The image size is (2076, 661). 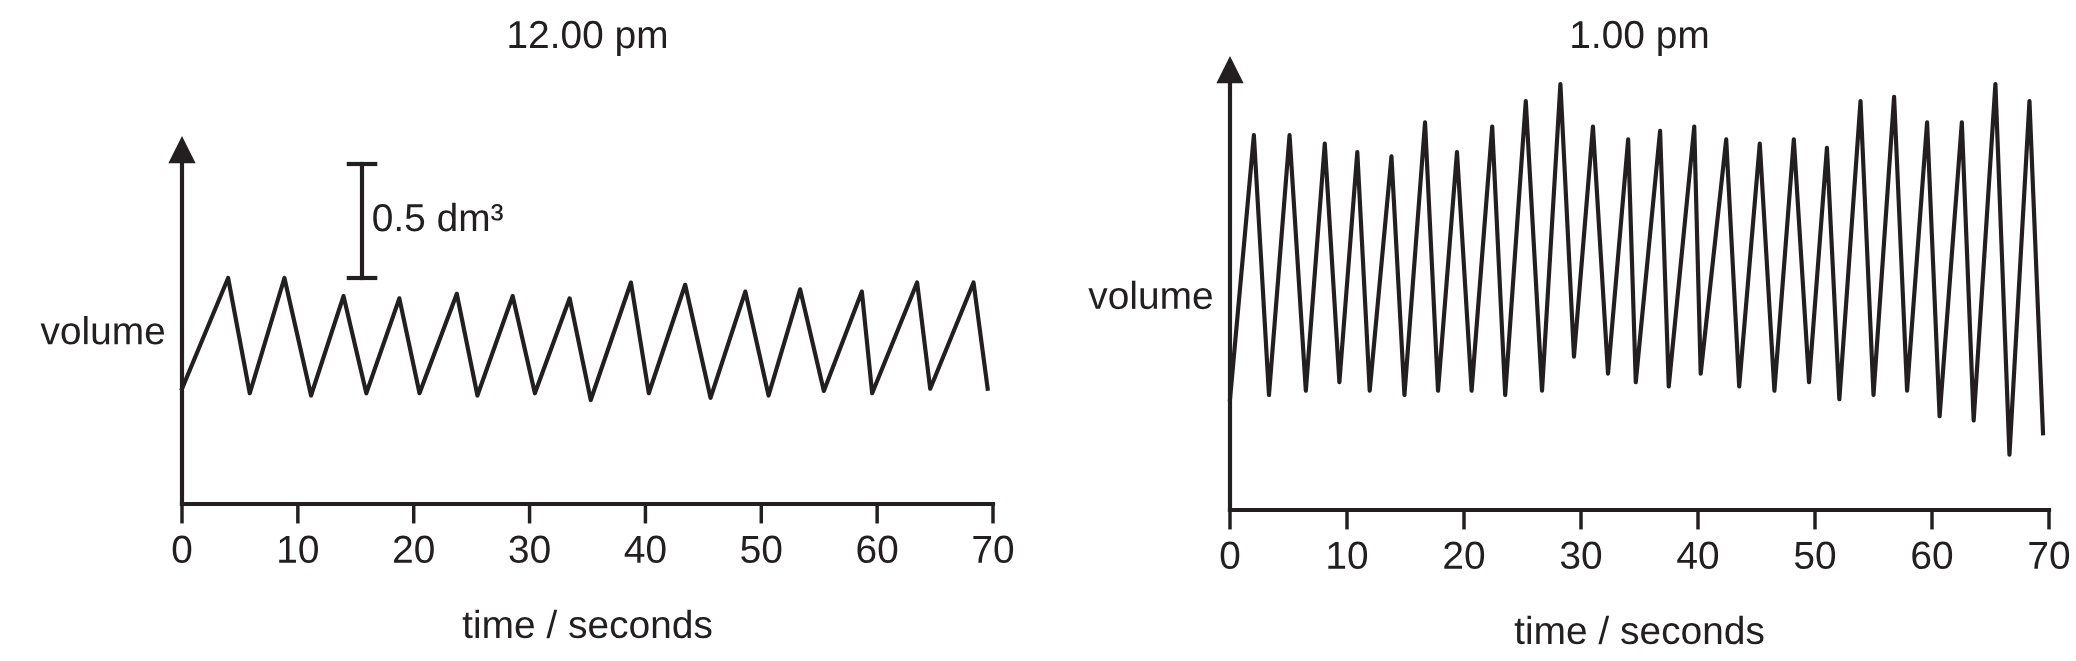 I want to click on chart-title: 1.00 pm, so click(x=1640, y=38).